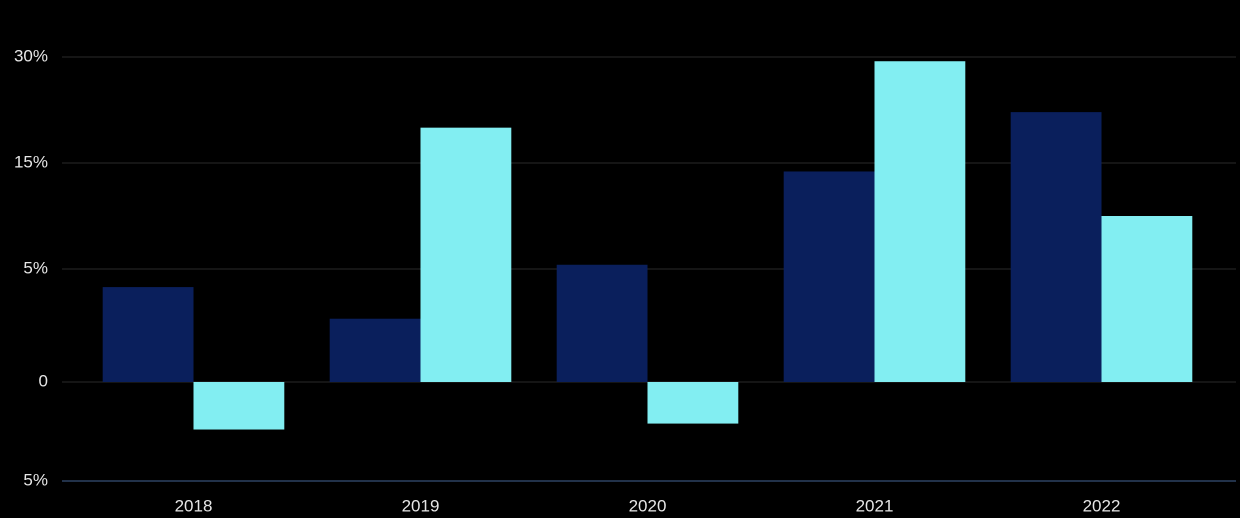 This screenshot has width=1240, height=518. I want to click on x-tick-label: 2020, so click(648, 505).